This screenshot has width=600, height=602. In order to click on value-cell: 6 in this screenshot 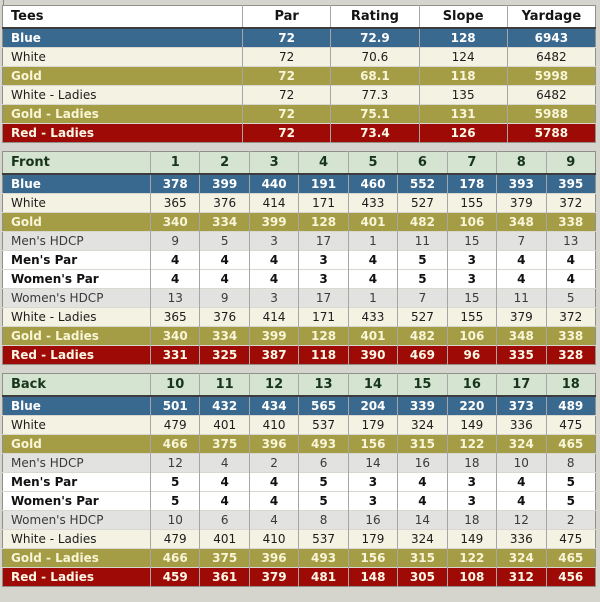, I will do `click(323, 463)`.